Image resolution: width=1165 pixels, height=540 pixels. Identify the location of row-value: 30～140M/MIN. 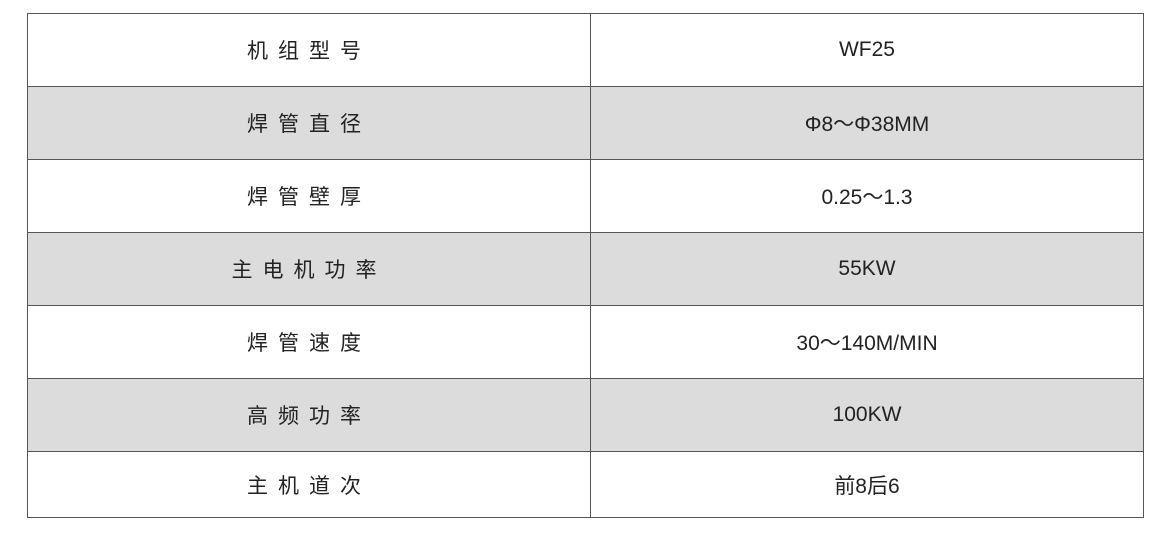
(867, 342).